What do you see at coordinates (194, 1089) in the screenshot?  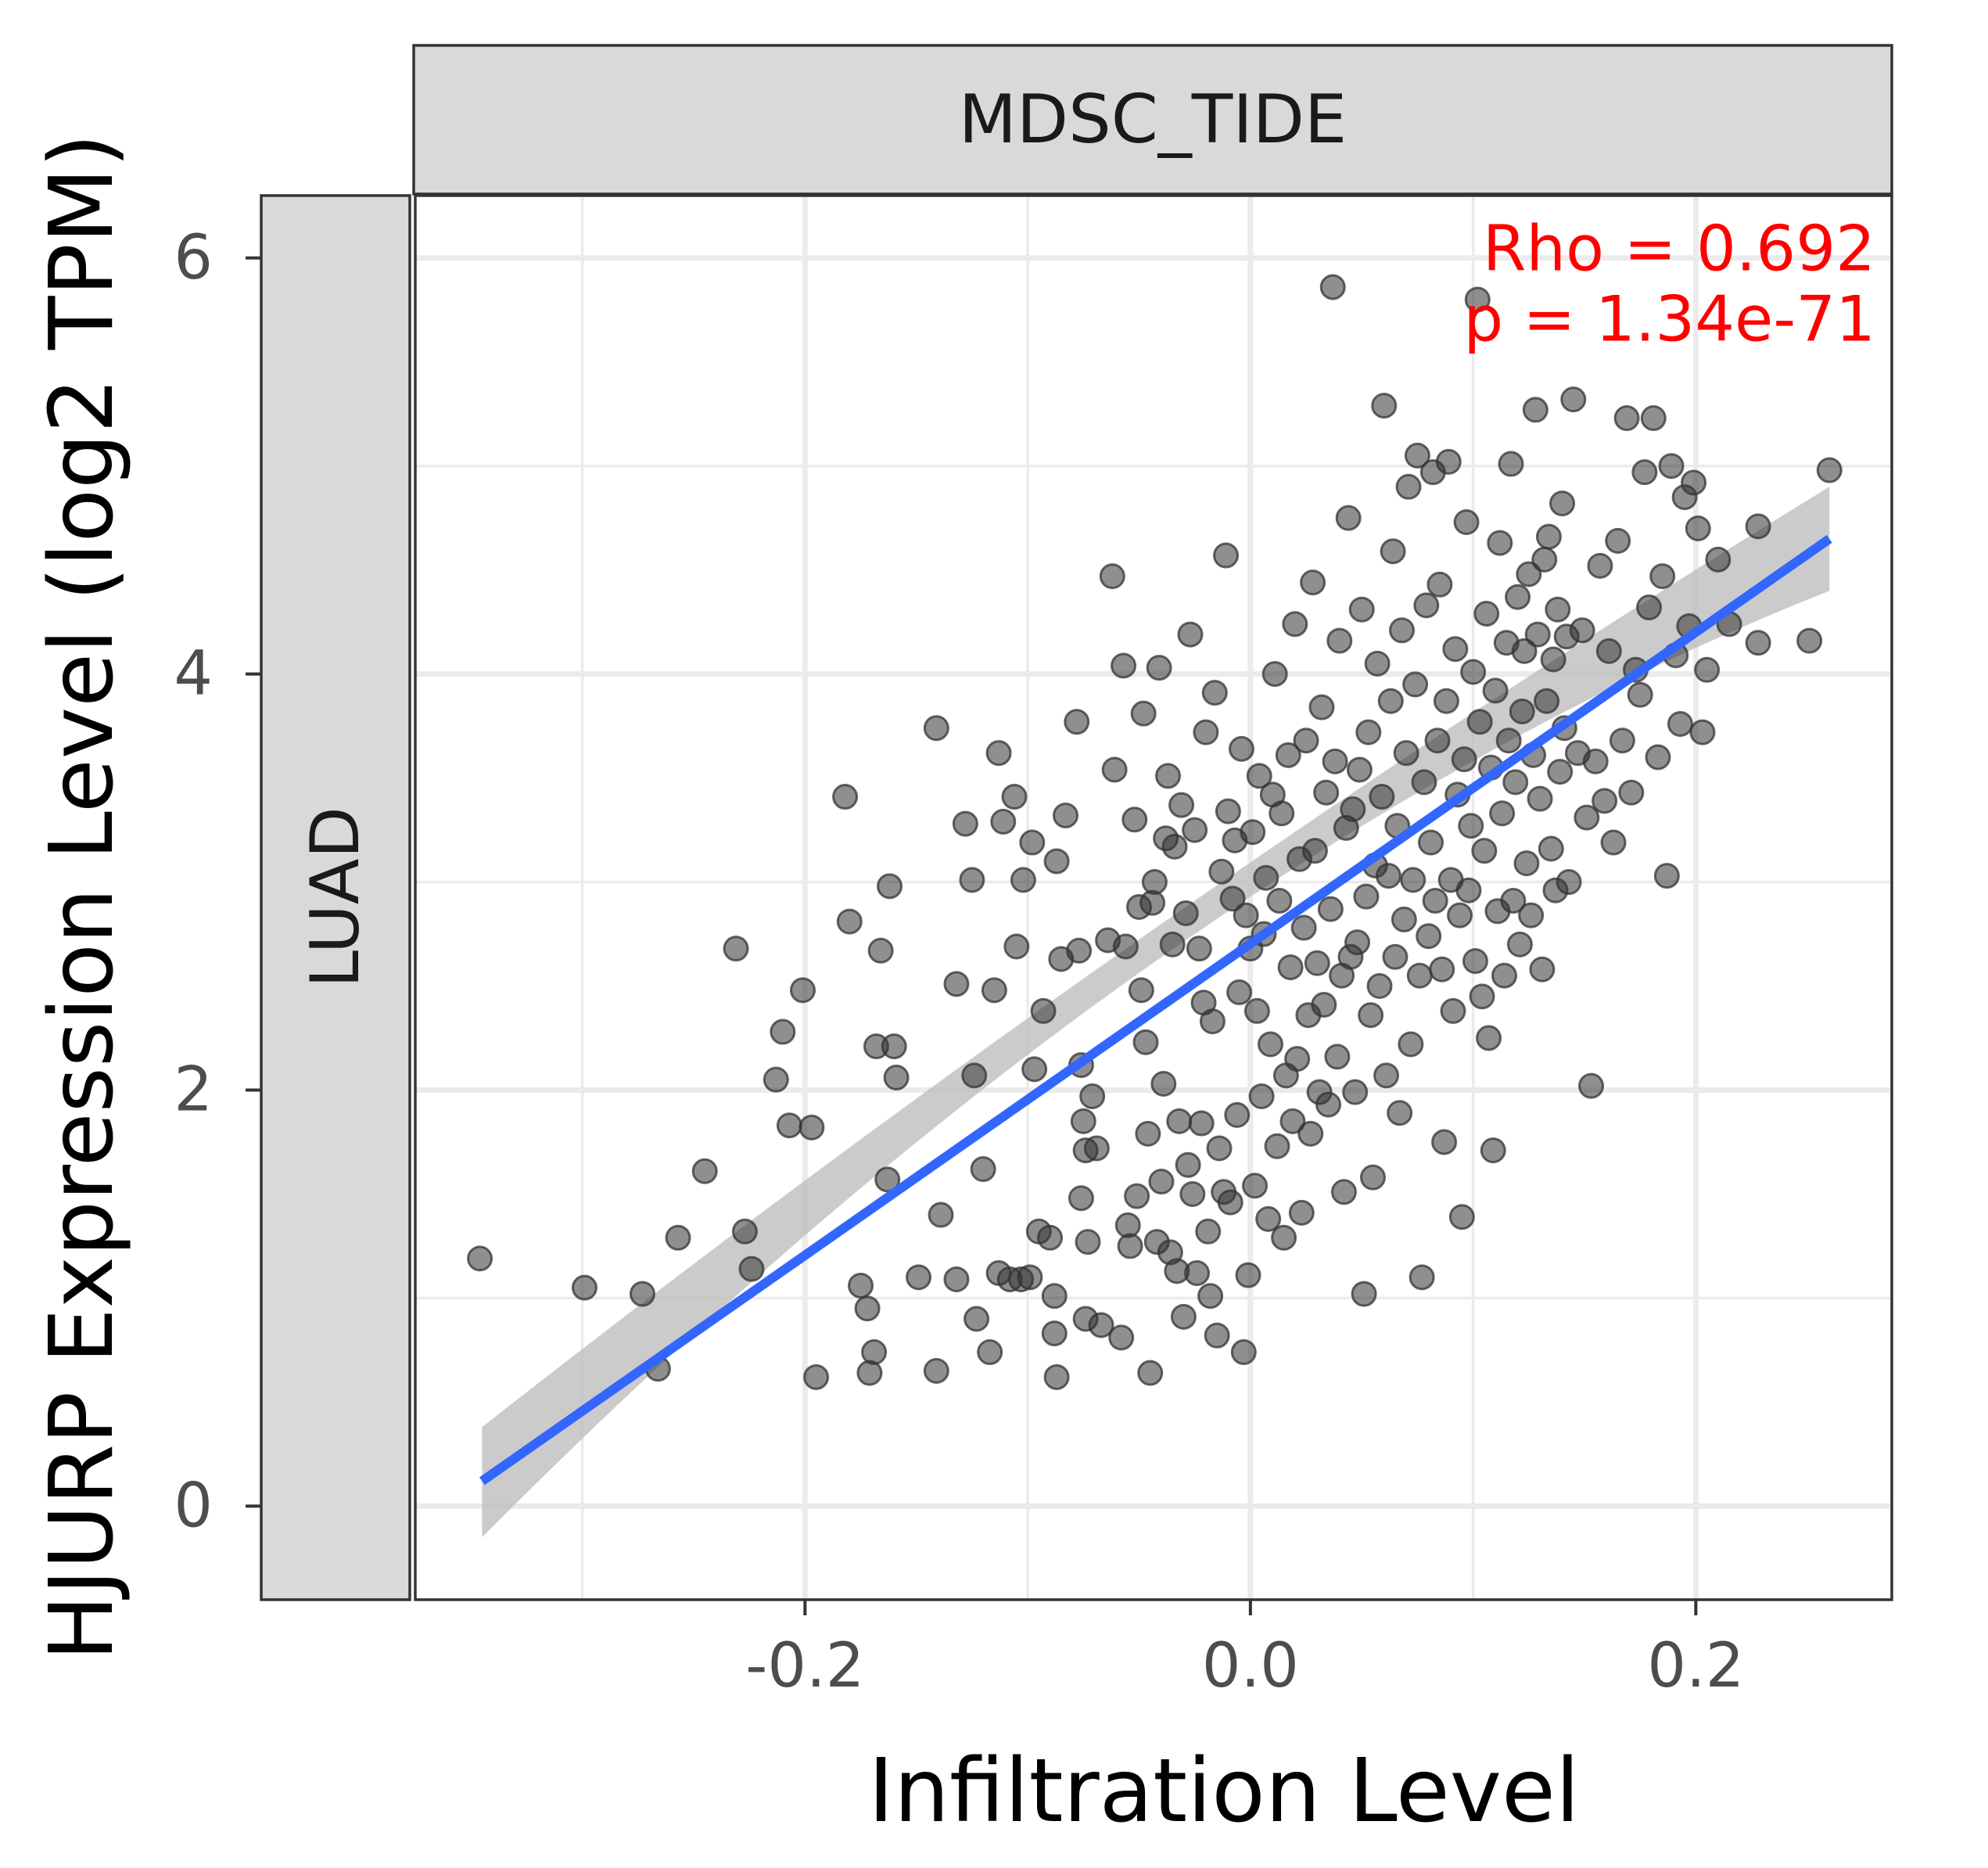 I see `y-tick-label: 2` at bounding box center [194, 1089].